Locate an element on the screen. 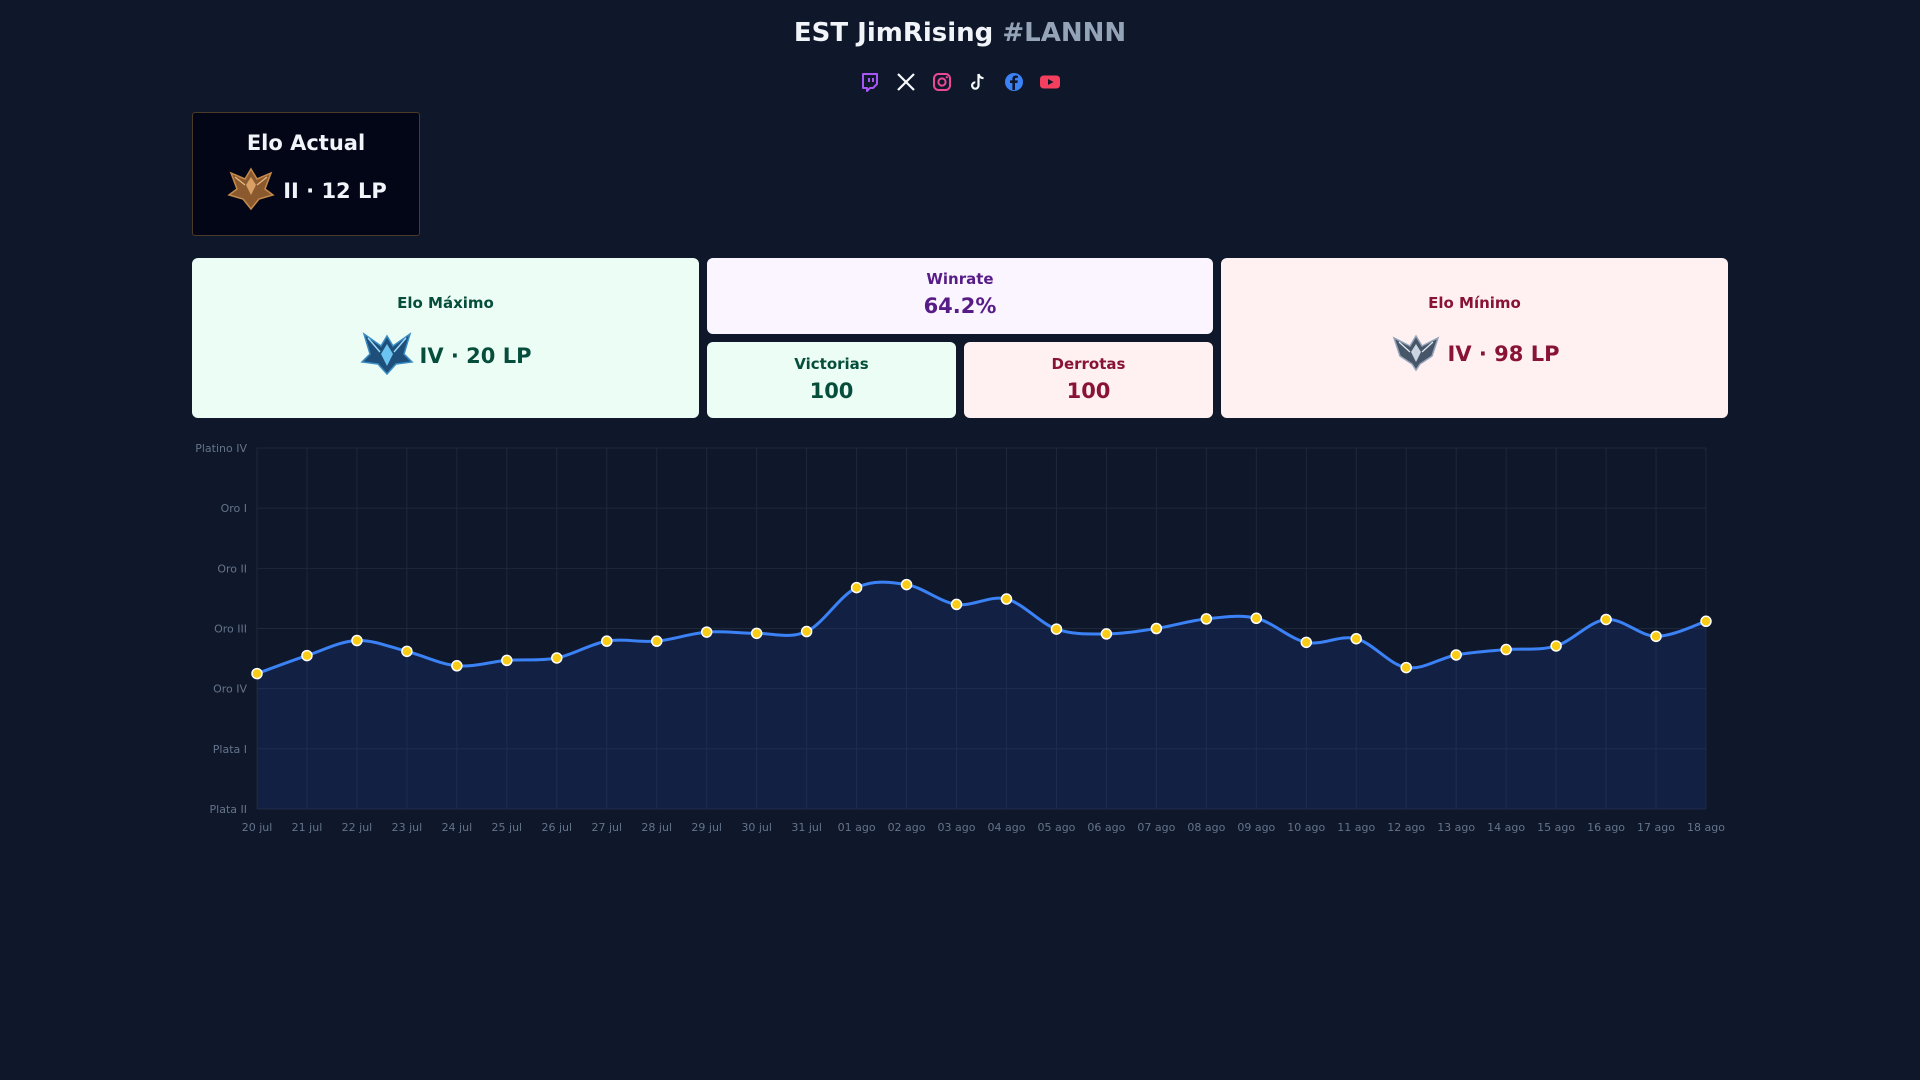  elo-min-value: IV · 98 LP is located at coordinates (1503, 353).